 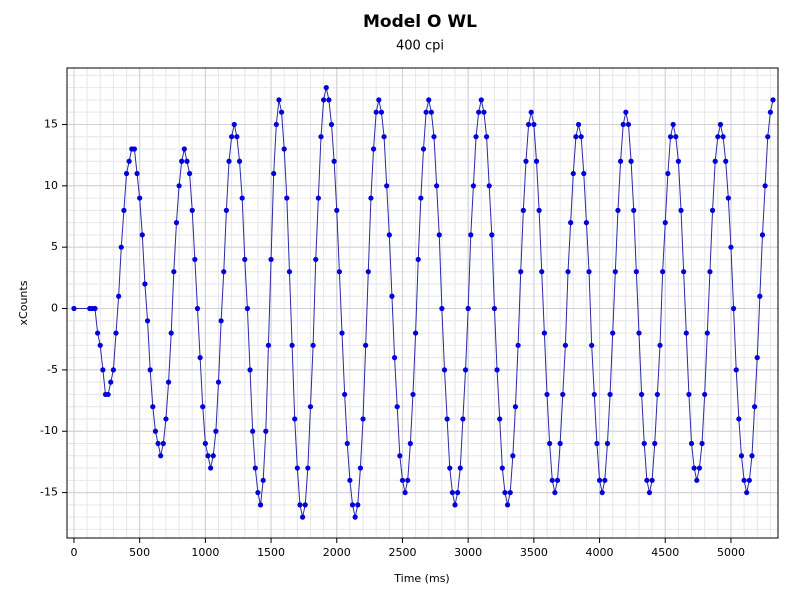 What do you see at coordinates (731, 552) in the screenshot?
I see `x-tick-label: 5000` at bounding box center [731, 552].